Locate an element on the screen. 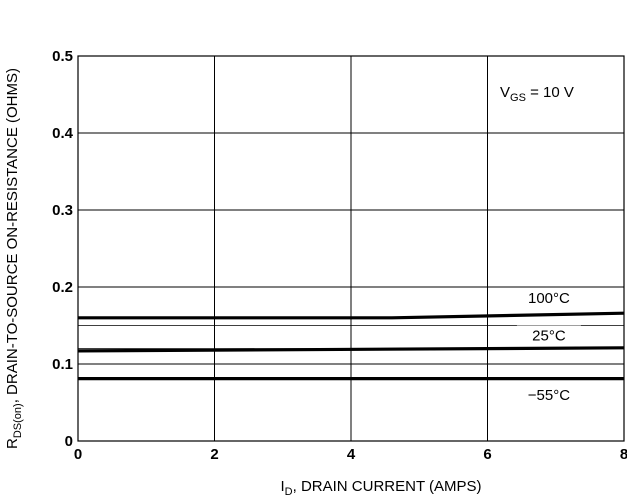  y-tick-label: 0.2 is located at coordinates (62, 287).